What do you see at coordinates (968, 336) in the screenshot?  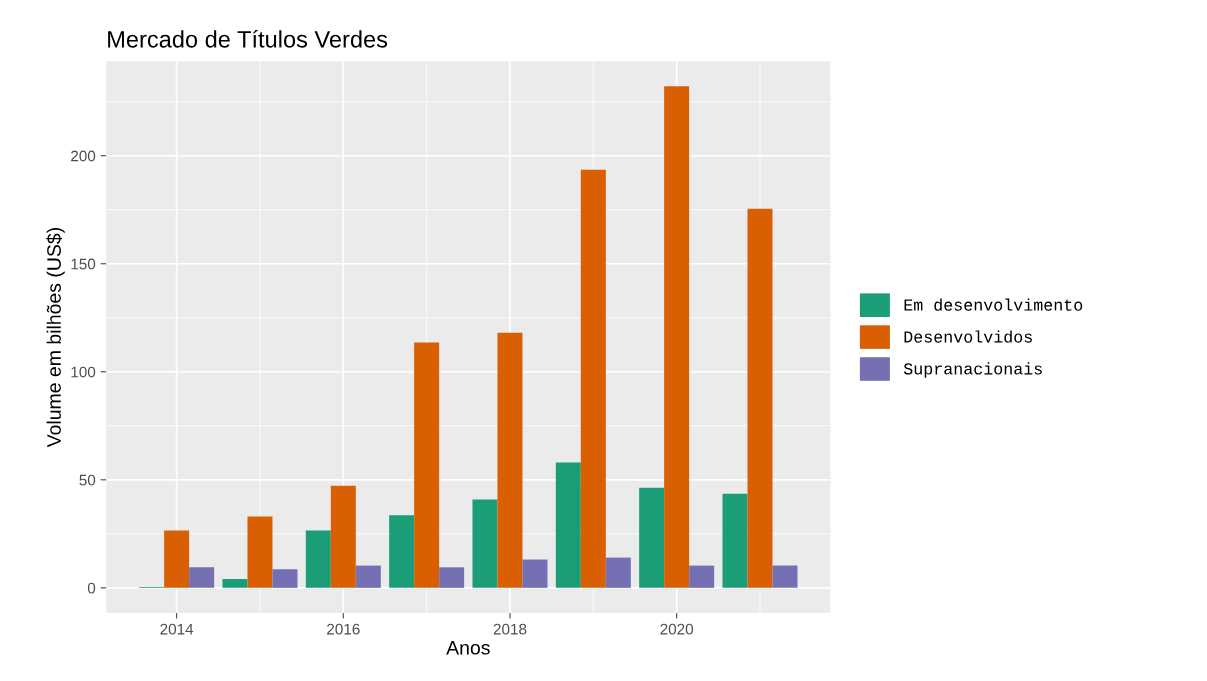 I see `legend-label: Desenvolvidos` at bounding box center [968, 336].